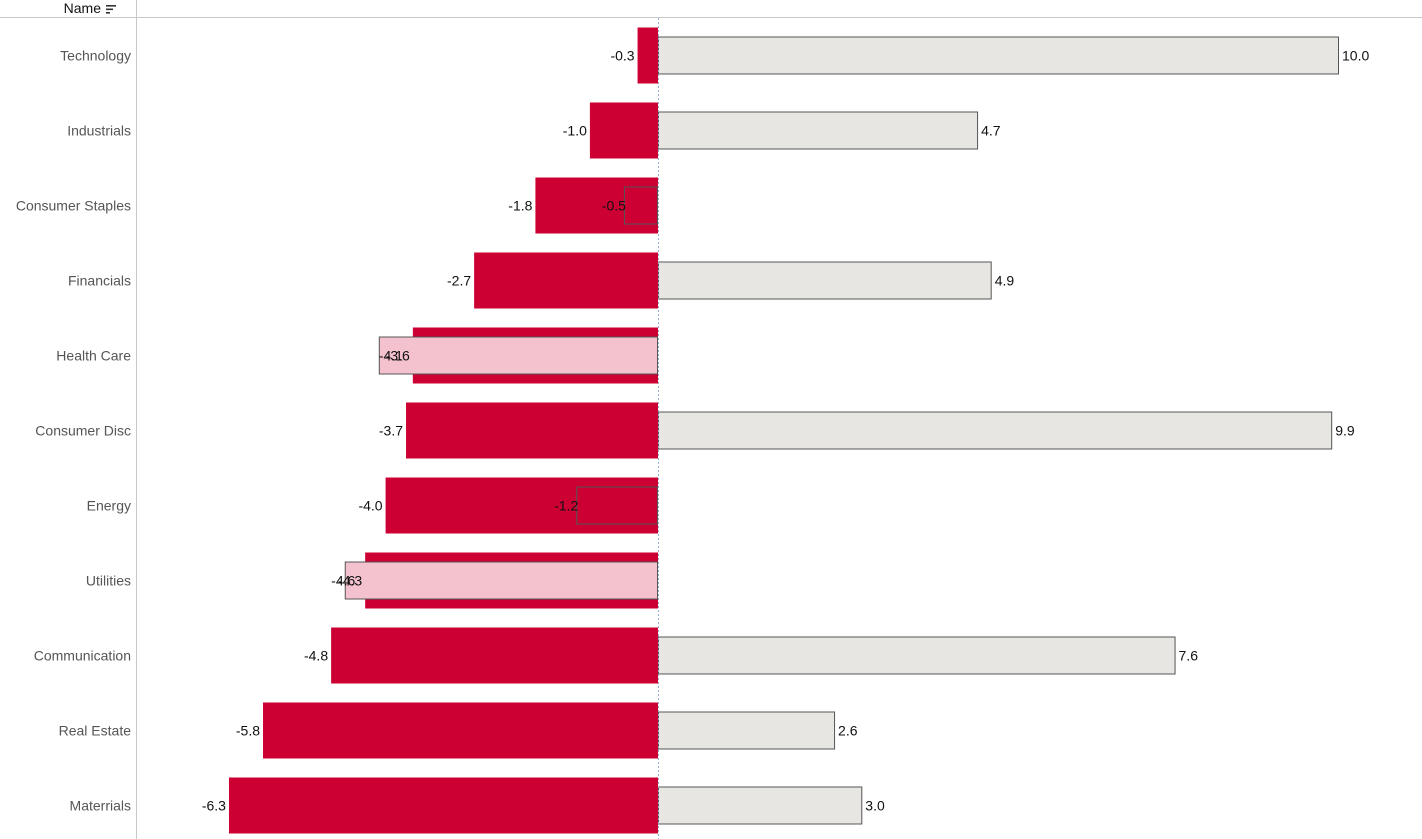  Describe the element at coordinates (82, 656) in the screenshot. I see `category-label: Communication` at that location.